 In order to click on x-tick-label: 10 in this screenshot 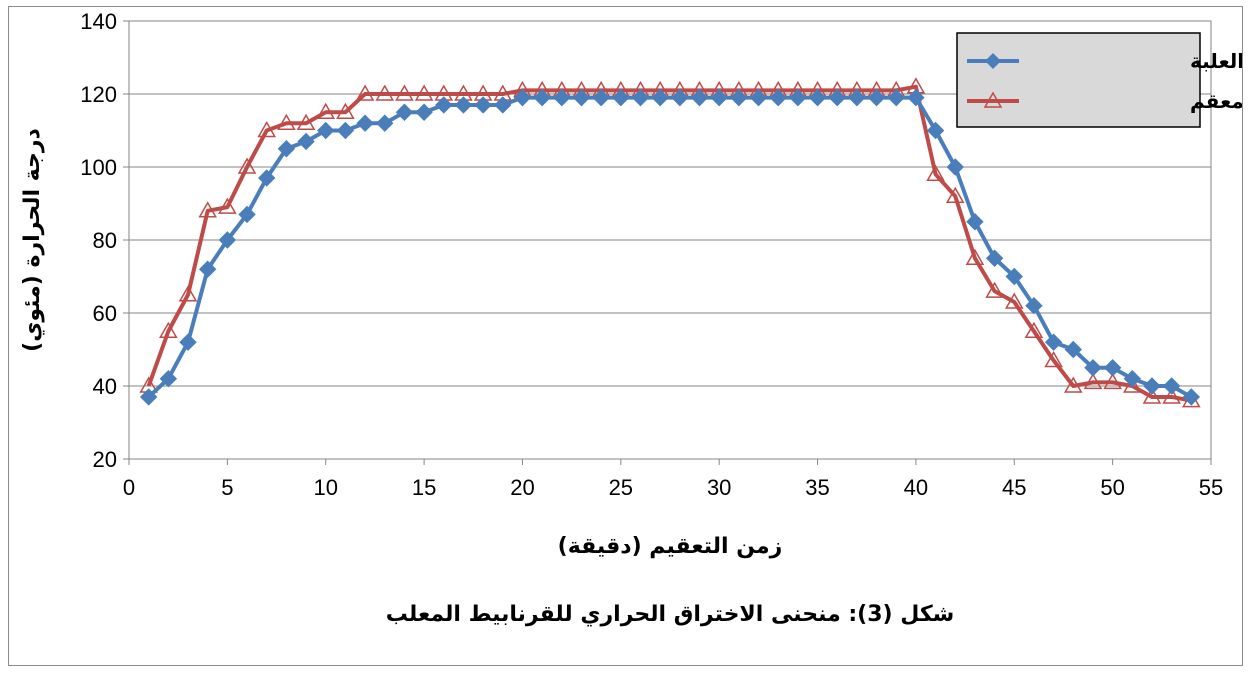, I will do `click(325, 487)`.